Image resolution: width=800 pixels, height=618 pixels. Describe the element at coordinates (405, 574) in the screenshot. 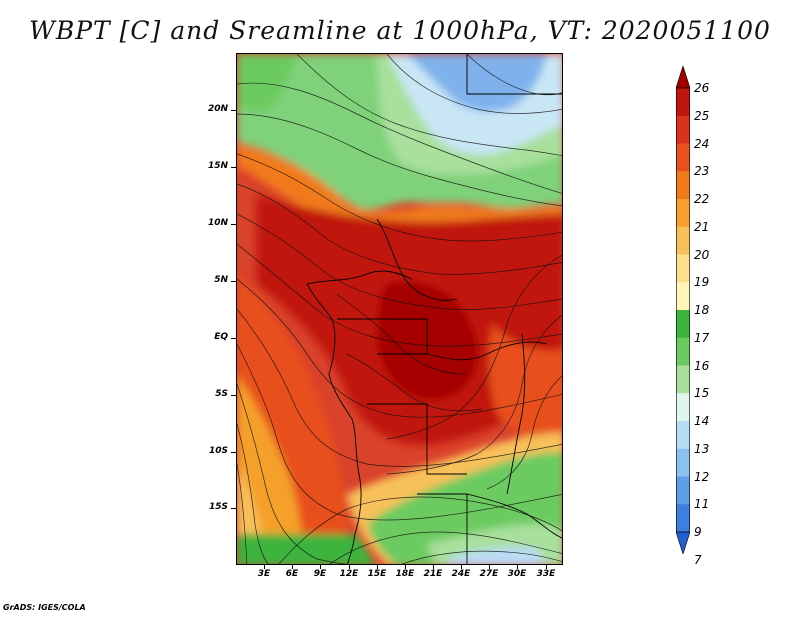

I see `lon-label-18e: 18E` at that location.